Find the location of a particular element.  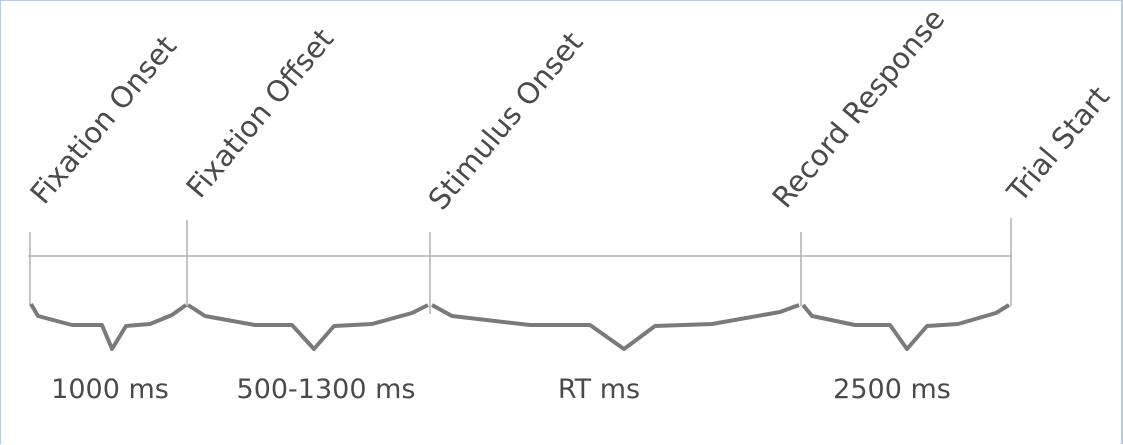

duration-label-iti: 2500 ms is located at coordinates (892, 389).